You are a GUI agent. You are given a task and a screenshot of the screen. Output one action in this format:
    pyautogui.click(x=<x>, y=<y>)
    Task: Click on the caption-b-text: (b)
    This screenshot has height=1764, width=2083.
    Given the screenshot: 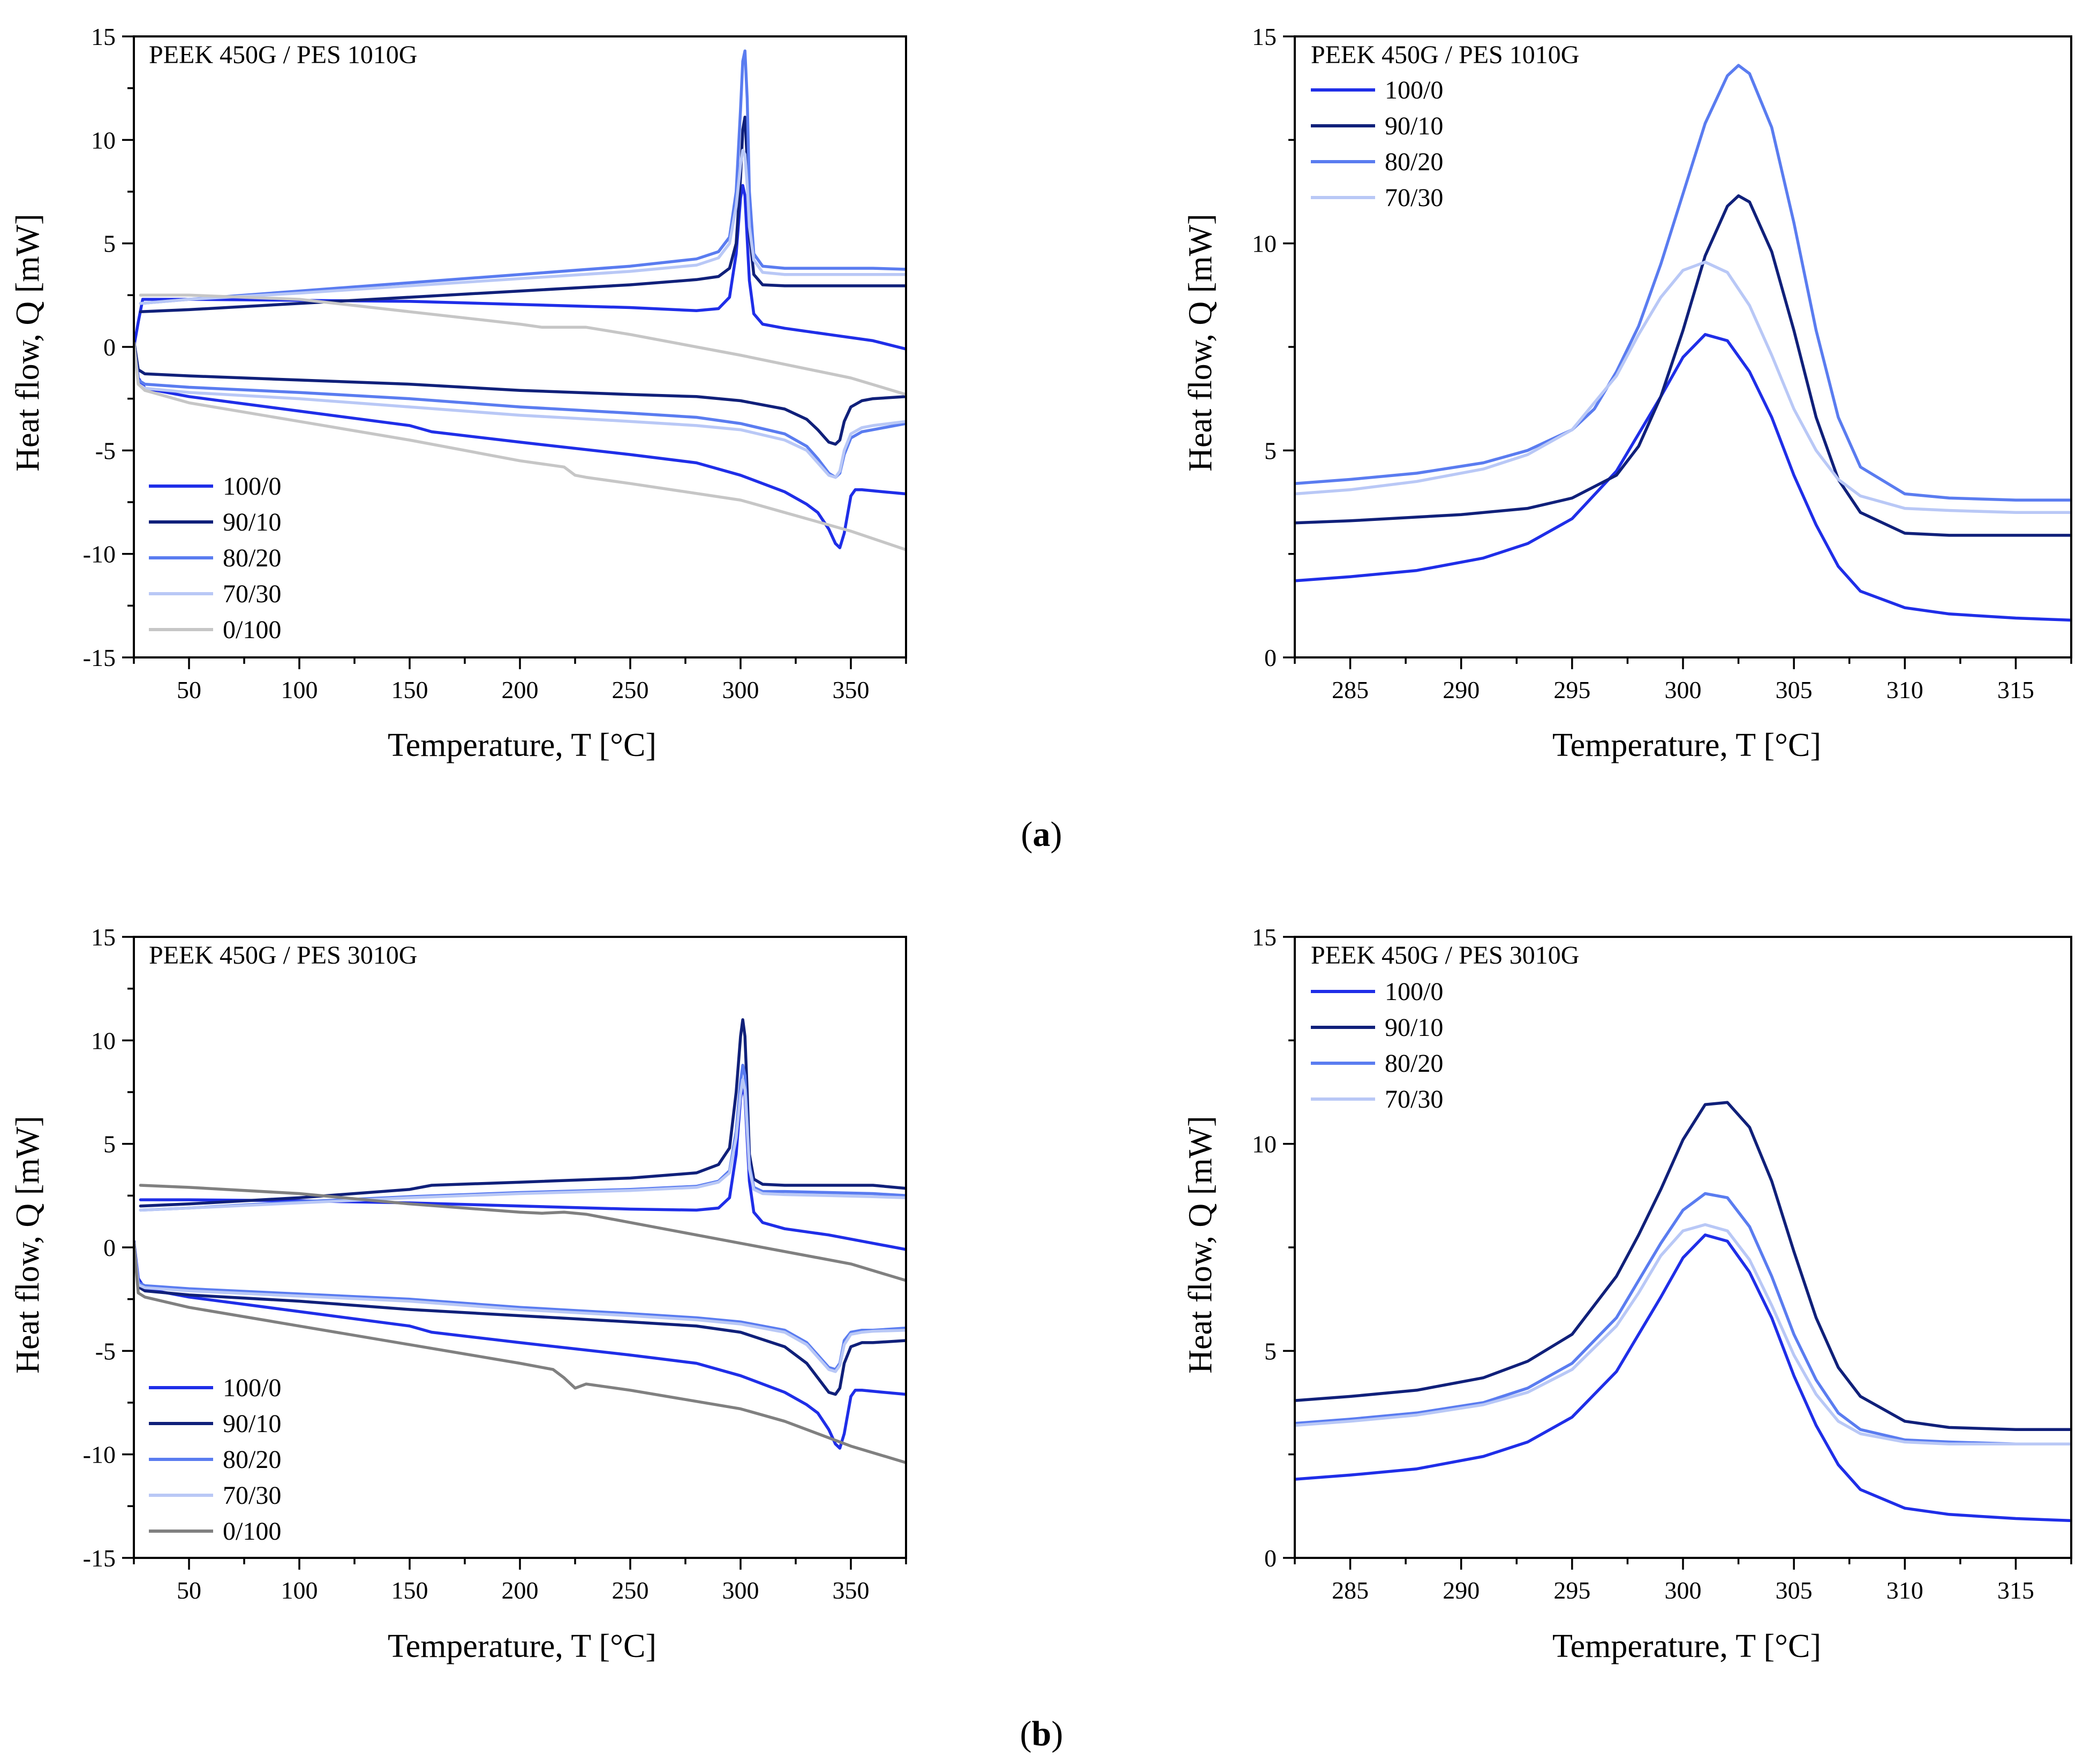 What is the action you would take?
    pyautogui.click(x=1041, y=1733)
    